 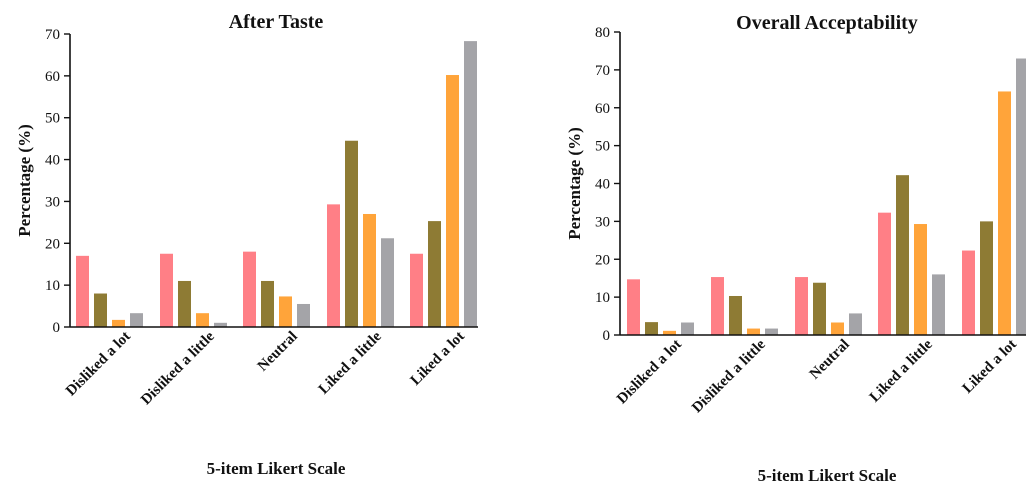 What do you see at coordinates (827, 23) in the screenshot?
I see `chart-title: Overall Acceptability` at bounding box center [827, 23].